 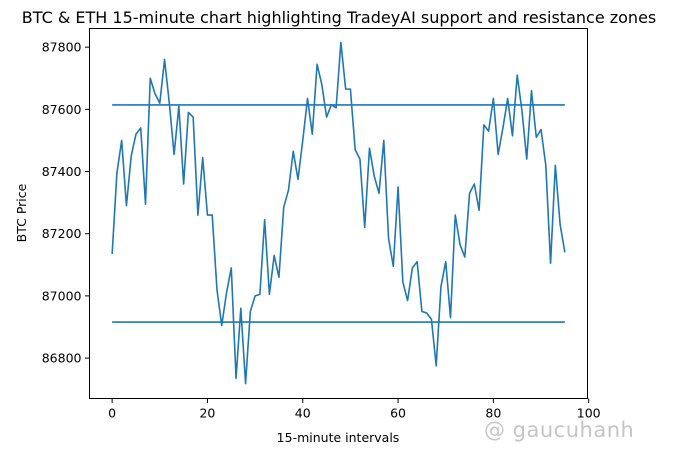 What do you see at coordinates (62, 295) in the screenshot?
I see `y-tick-label: 87000` at bounding box center [62, 295].